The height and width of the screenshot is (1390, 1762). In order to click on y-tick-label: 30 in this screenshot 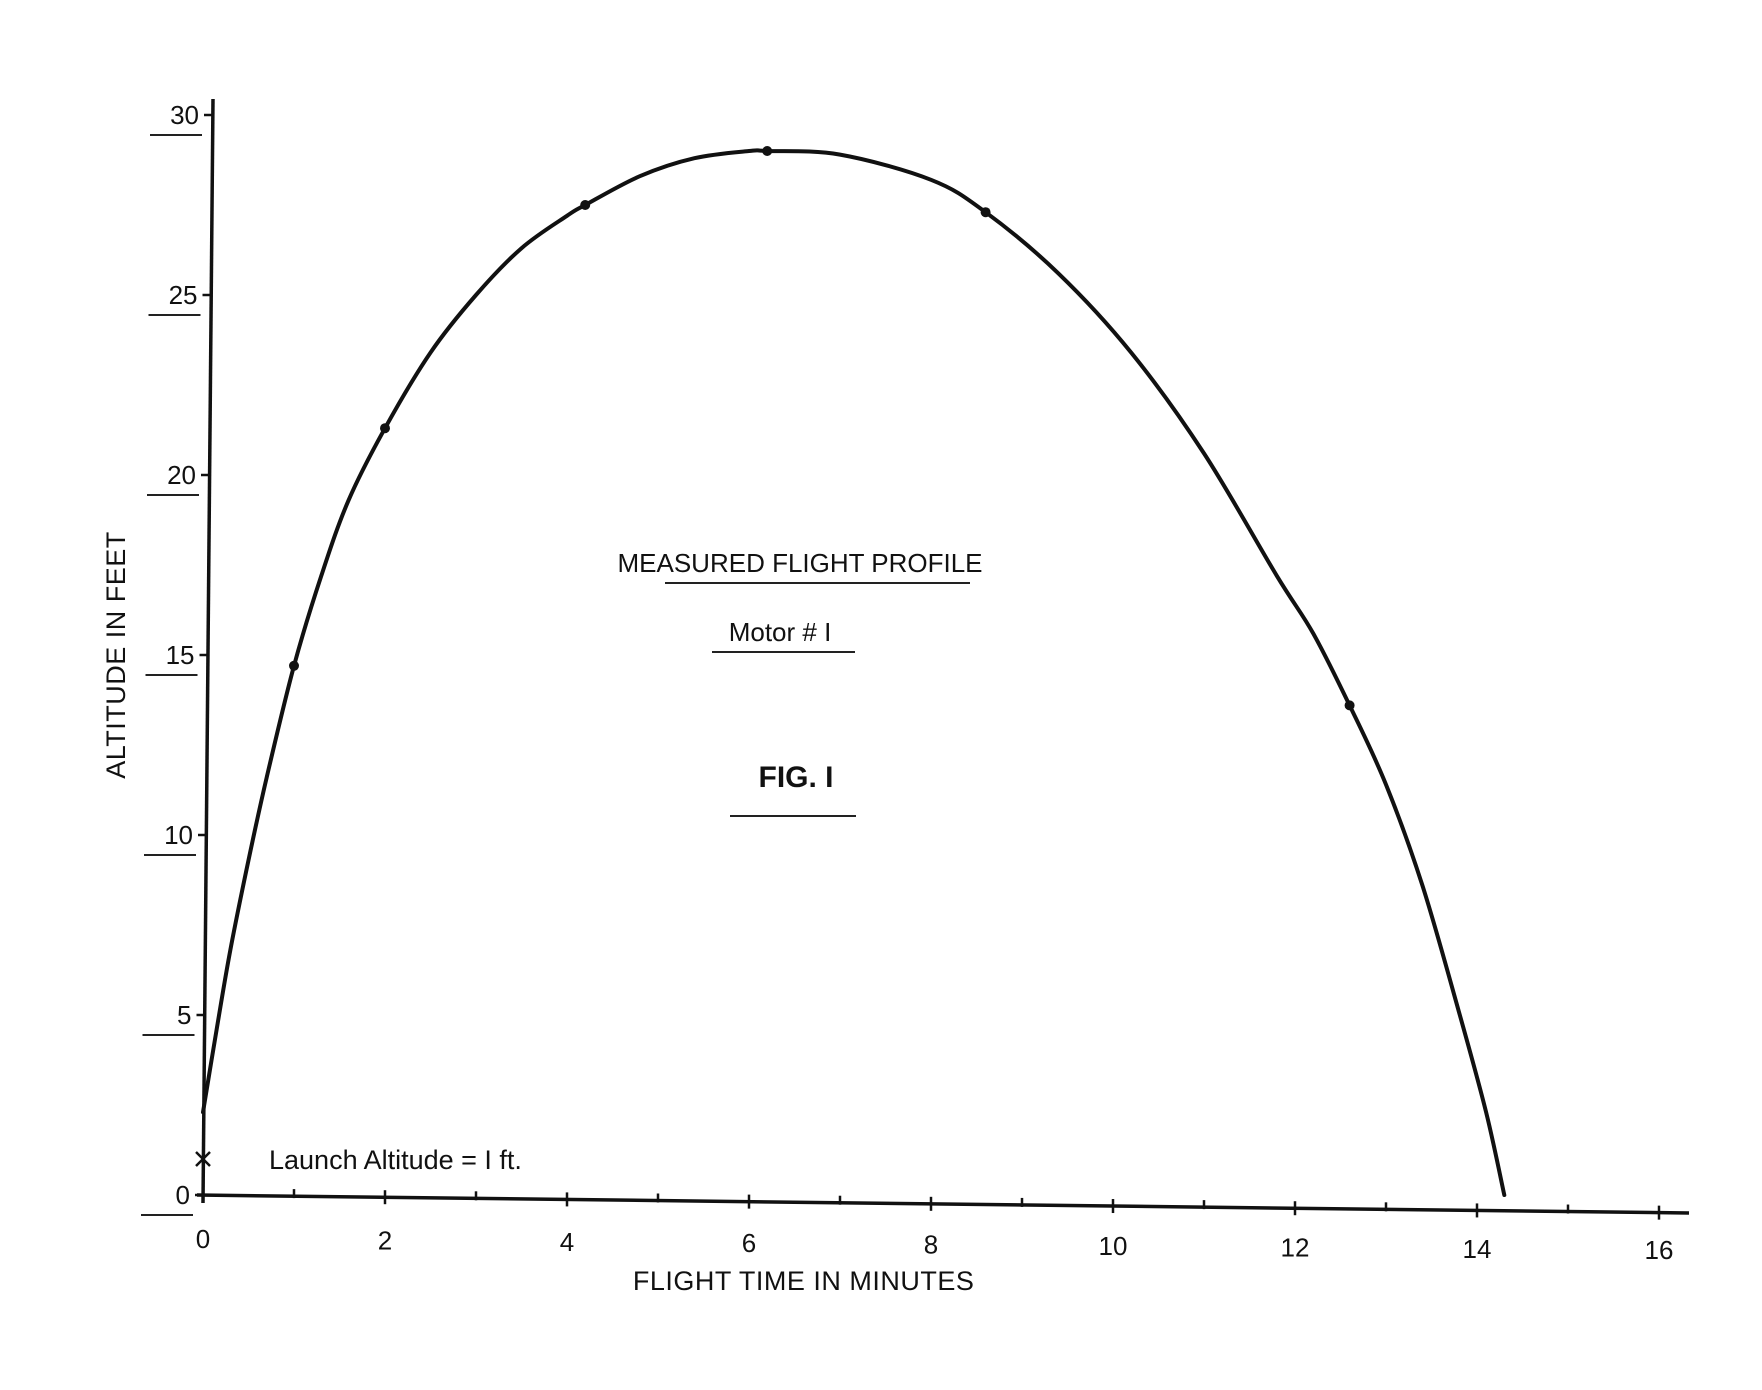, I will do `click(184, 115)`.